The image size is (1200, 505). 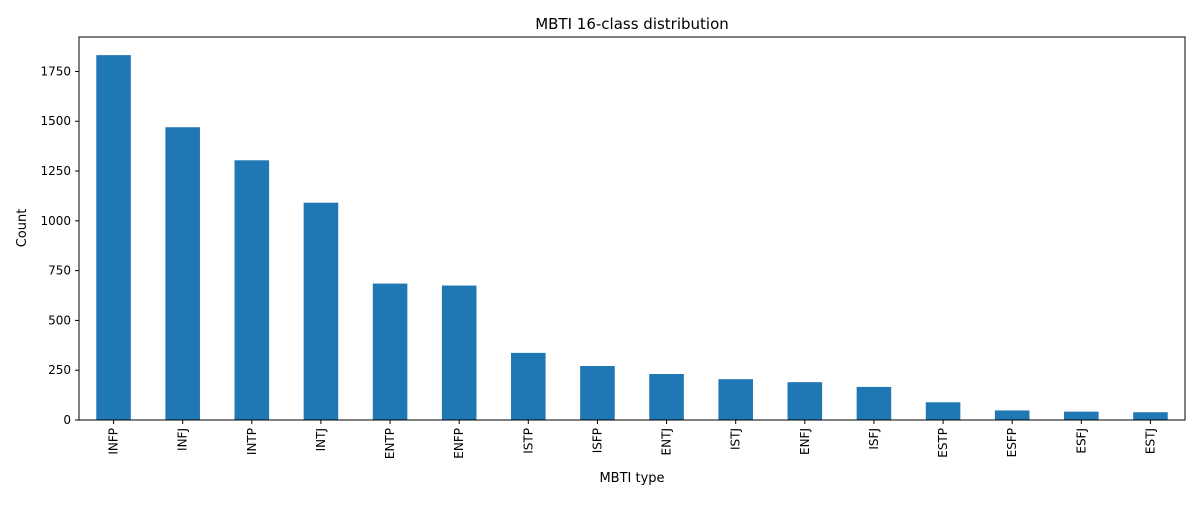 What do you see at coordinates (735, 399) in the screenshot?
I see `bar-istj` at bounding box center [735, 399].